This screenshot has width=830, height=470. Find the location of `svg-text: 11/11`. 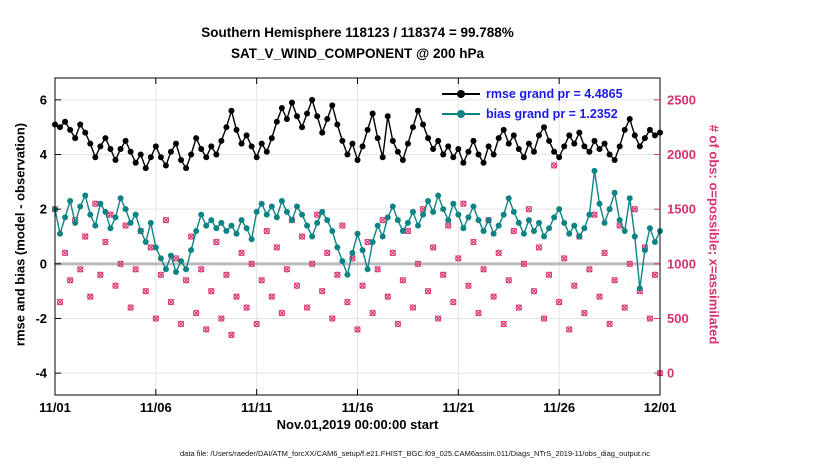

svg-text: 11/11 is located at coordinates (256, 407).